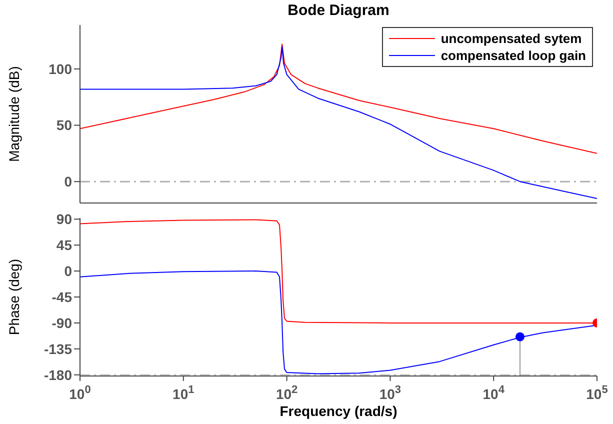 The width and height of the screenshot is (613, 424). What do you see at coordinates (62, 296) in the screenshot?
I see `y-tick-label: -45` at bounding box center [62, 296].